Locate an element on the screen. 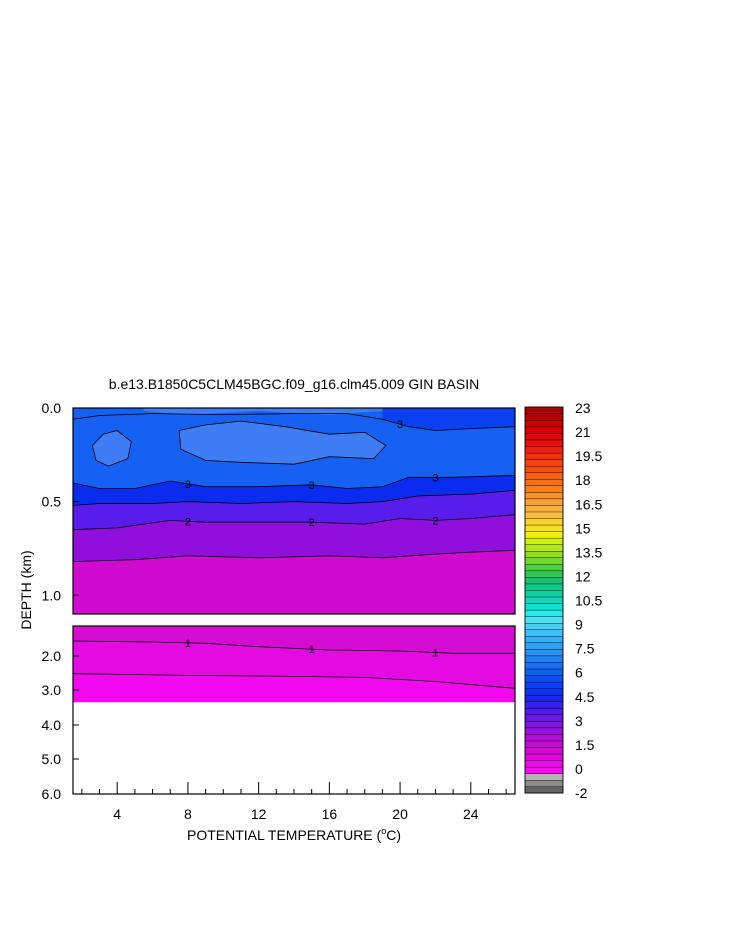 This screenshot has height=945, width=733. upper-y-tick-label: 1.0 is located at coordinates (52, 595).